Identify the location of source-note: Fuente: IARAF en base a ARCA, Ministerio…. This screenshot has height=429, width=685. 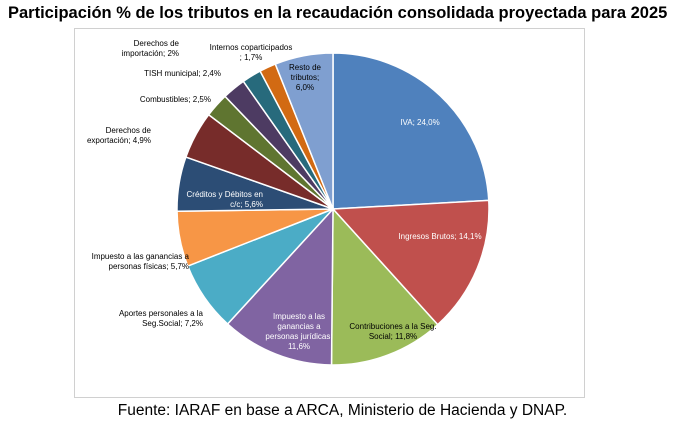
(342, 410).